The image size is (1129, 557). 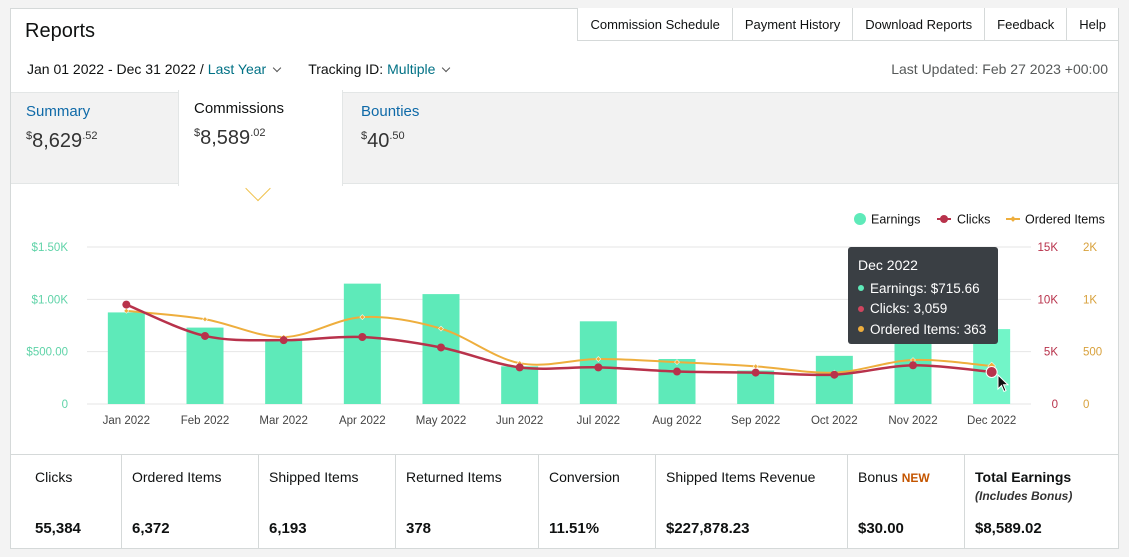 What do you see at coordinates (362, 421) in the screenshot?
I see `x-axis-tick: Apr 2022` at bounding box center [362, 421].